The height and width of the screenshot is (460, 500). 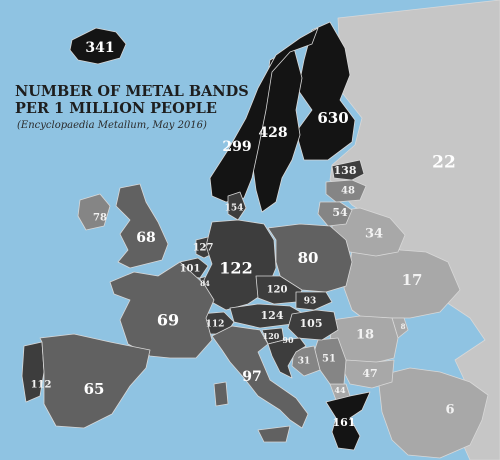 I want to click on map-title-line-1: NUMBER OF METAL BANDS, so click(x=132, y=91).